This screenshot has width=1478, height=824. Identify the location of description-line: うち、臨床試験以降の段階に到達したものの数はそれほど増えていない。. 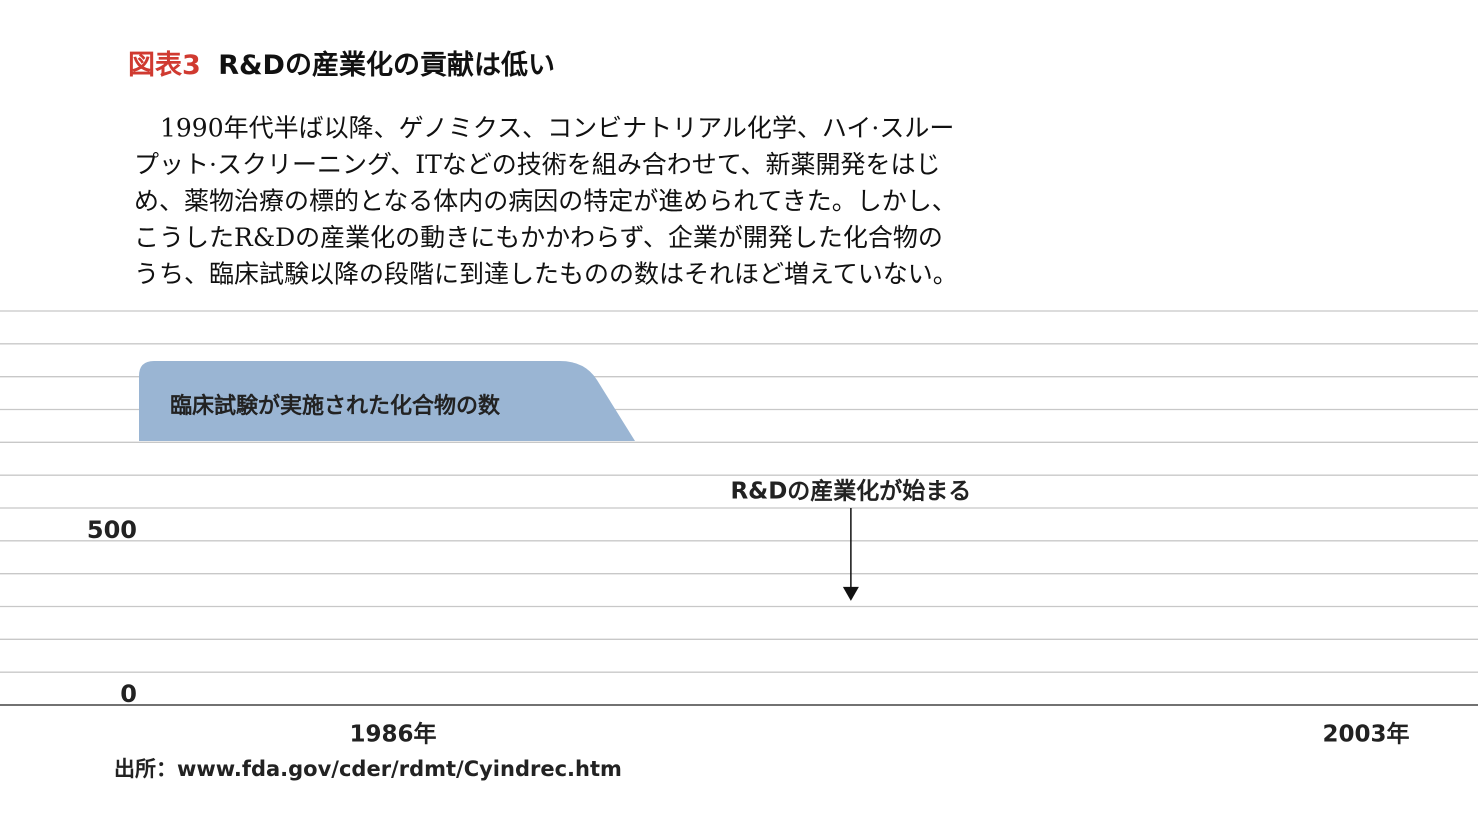
(546, 274).